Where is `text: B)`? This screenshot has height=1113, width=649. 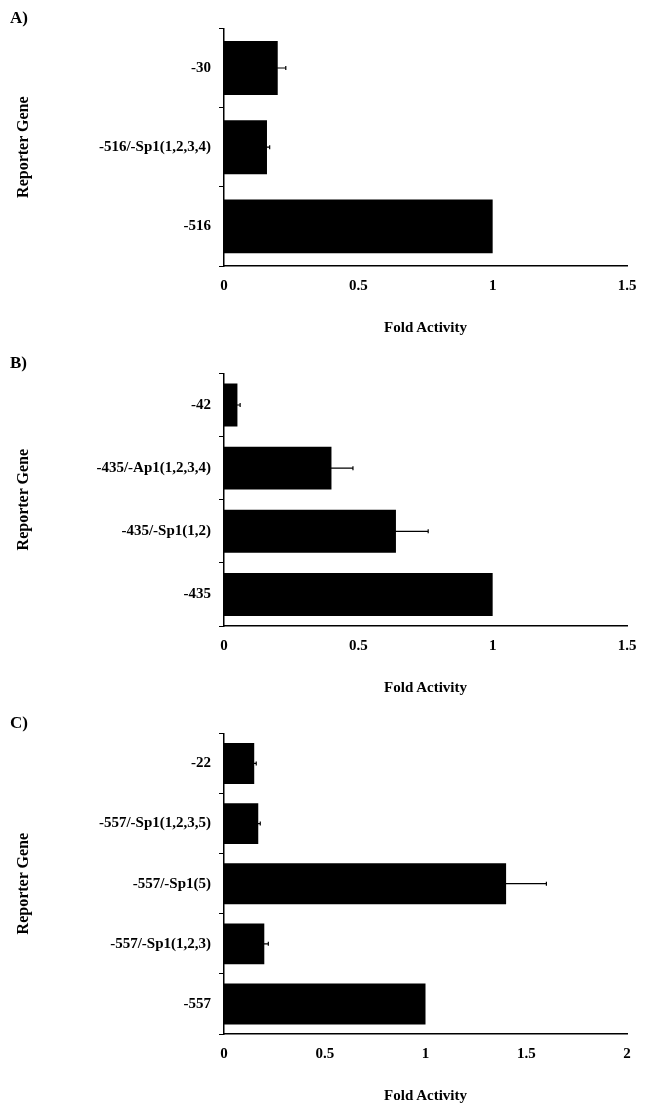 text: B) is located at coordinates (18, 362).